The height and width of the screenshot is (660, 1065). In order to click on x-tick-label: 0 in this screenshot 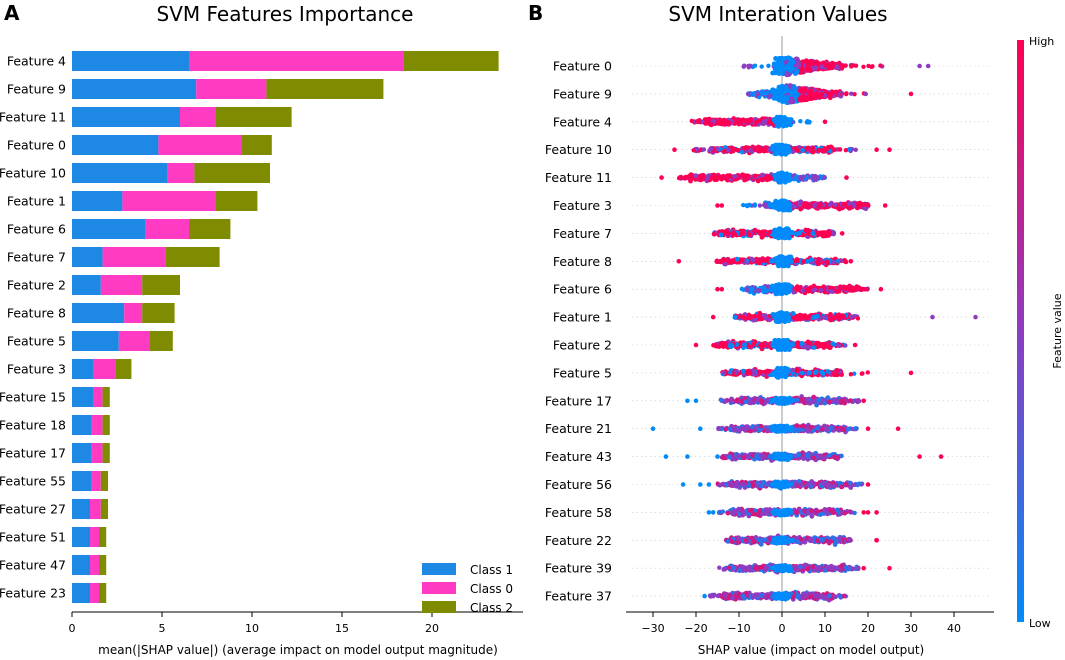, I will do `click(72, 628)`.